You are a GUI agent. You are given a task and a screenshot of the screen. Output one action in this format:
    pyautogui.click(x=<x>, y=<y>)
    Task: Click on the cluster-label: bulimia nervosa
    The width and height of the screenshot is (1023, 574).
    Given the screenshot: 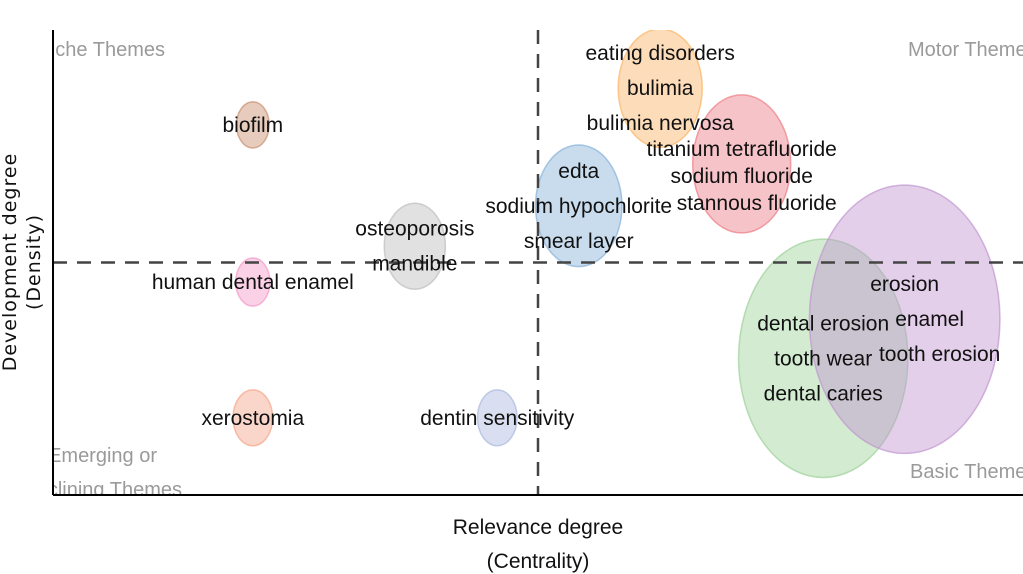 What is the action you would take?
    pyautogui.click(x=660, y=123)
    